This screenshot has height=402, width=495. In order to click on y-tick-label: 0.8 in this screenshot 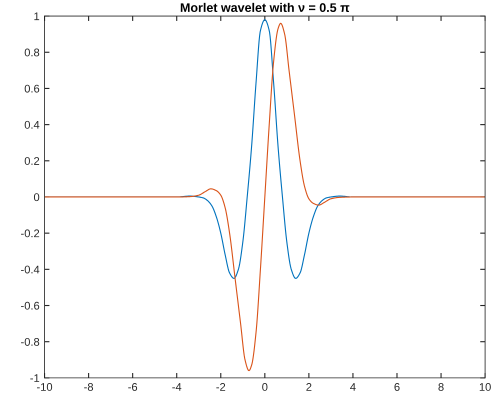, I will do `click(32, 52)`.